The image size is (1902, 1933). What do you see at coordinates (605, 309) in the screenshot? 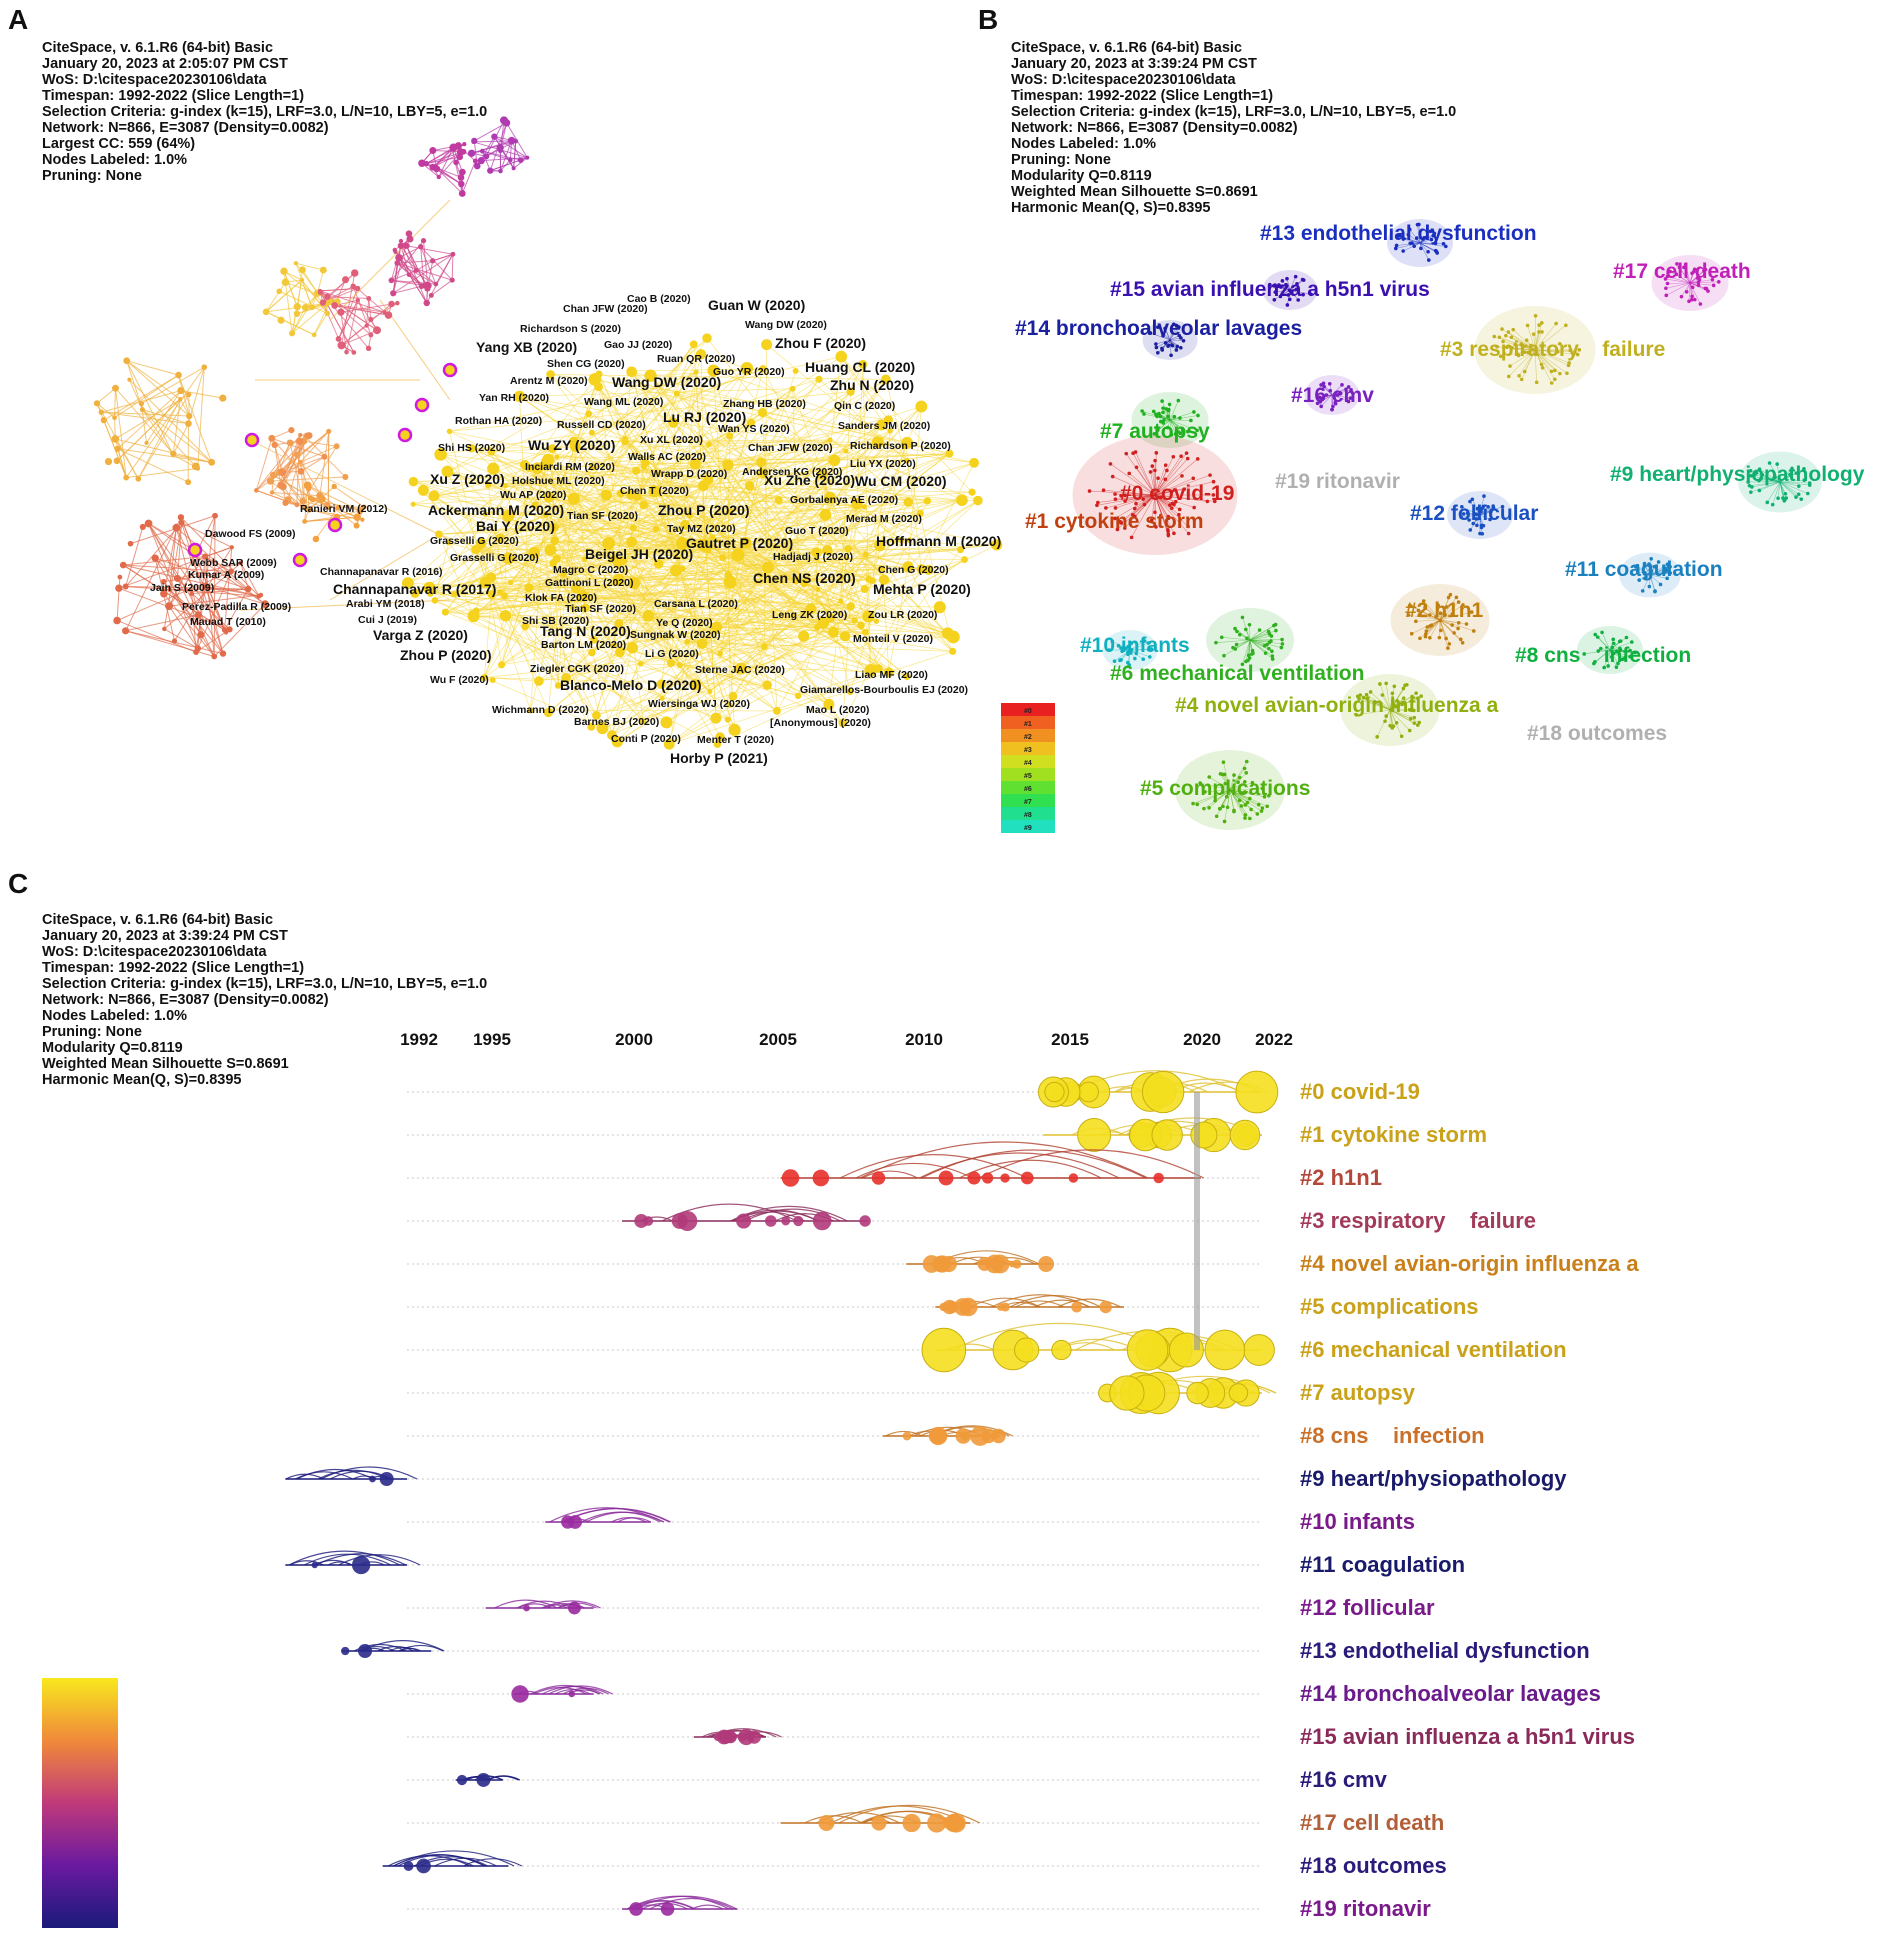
I see `node-label: Chan JFW (2020)` at bounding box center [605, 309].